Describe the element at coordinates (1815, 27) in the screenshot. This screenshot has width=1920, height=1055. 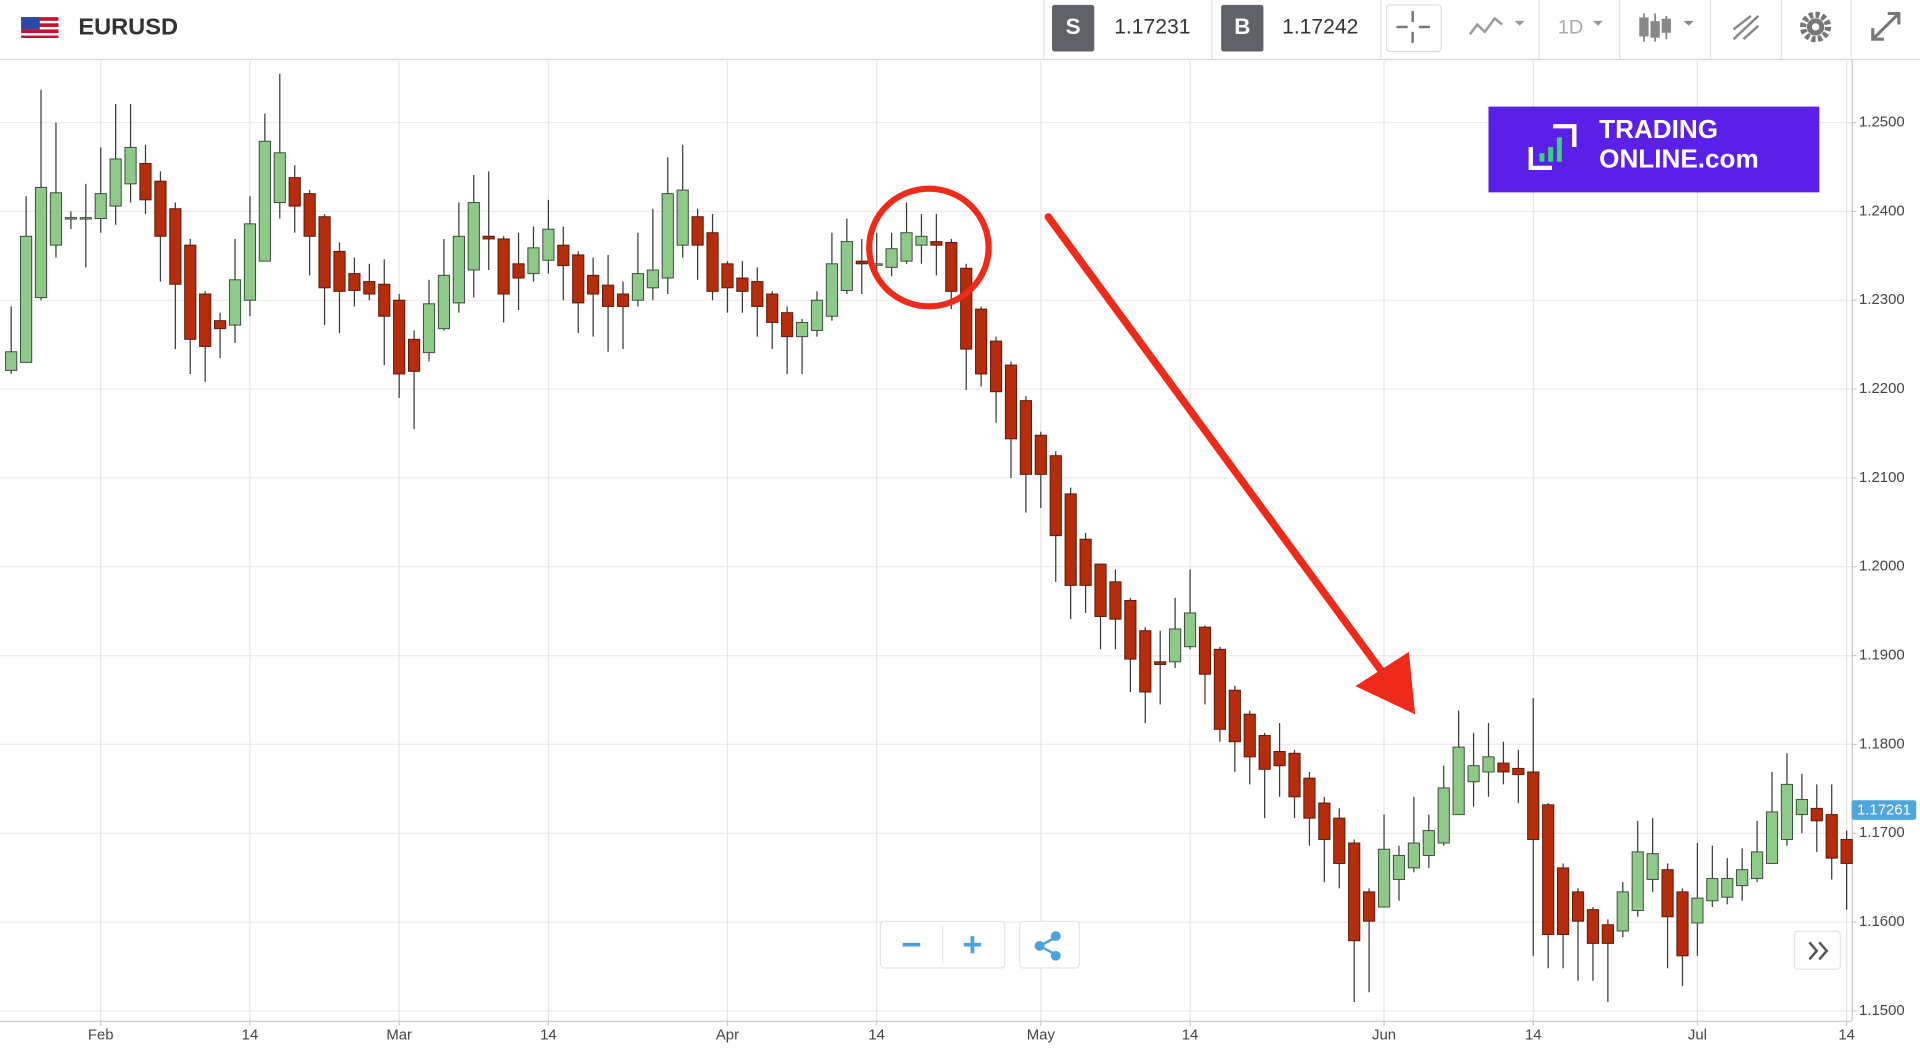
I see `settings-button` at that location.